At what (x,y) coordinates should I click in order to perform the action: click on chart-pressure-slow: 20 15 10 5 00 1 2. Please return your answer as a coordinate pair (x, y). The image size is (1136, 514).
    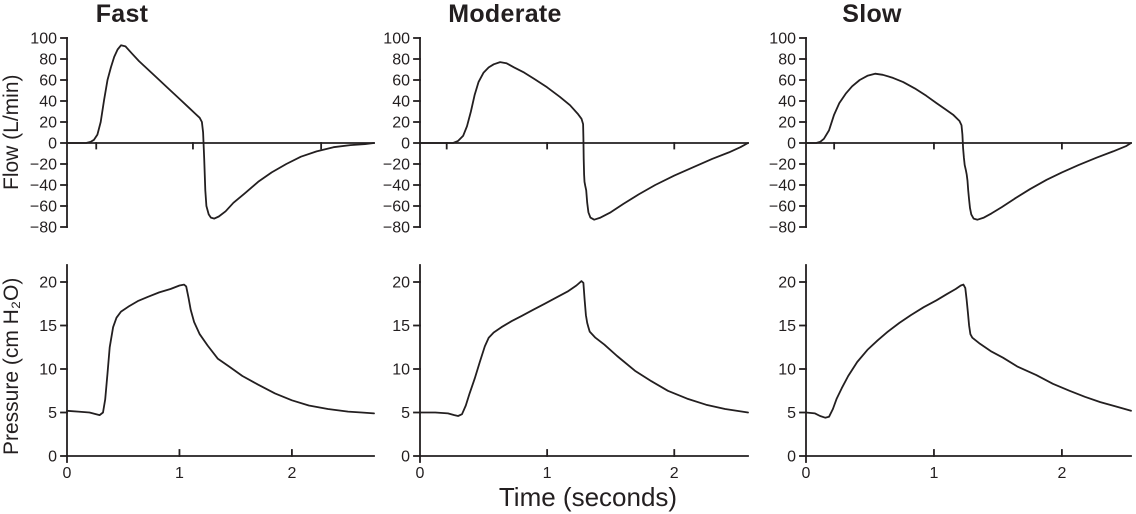
    Looking at the image, I should click on (955, 373).